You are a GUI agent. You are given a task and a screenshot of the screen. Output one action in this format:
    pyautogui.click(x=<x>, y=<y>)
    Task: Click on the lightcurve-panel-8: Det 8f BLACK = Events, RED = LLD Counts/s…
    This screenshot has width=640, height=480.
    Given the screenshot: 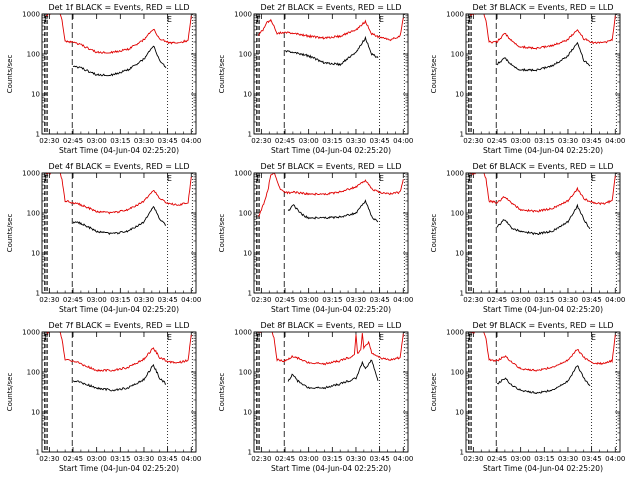 What is the action you would take?
    pyautogui.click(x=315, y=397)
    